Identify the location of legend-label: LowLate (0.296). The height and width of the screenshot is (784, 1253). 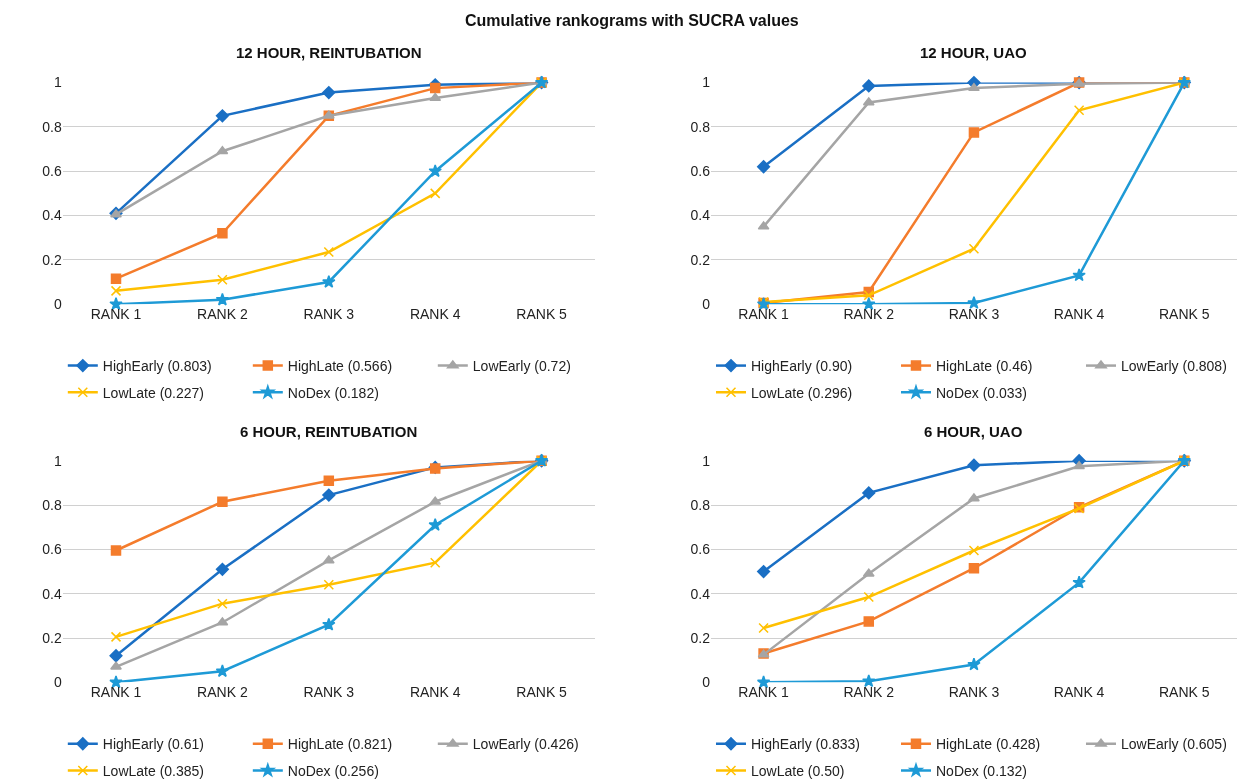
(801, 392).